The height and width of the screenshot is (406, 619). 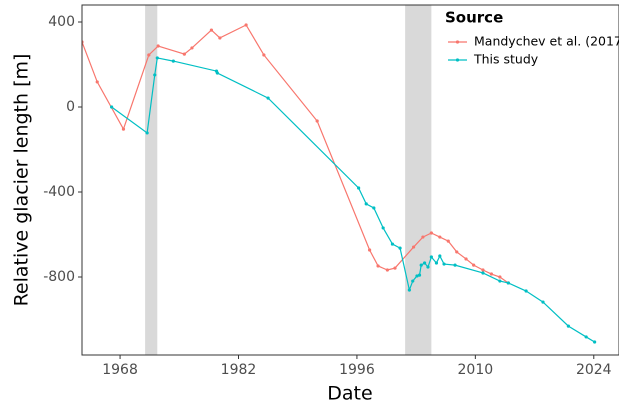 What do you see at coordinates (474, 18) in the screenshot?
I see `legend-title: Source` at bounding box center [474, 18].